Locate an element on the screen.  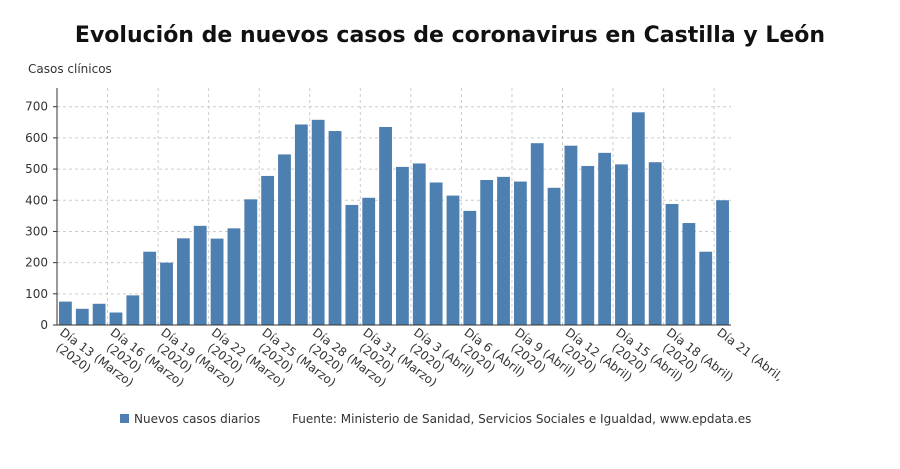
legend-swatch is located at coordinates (124, 418).